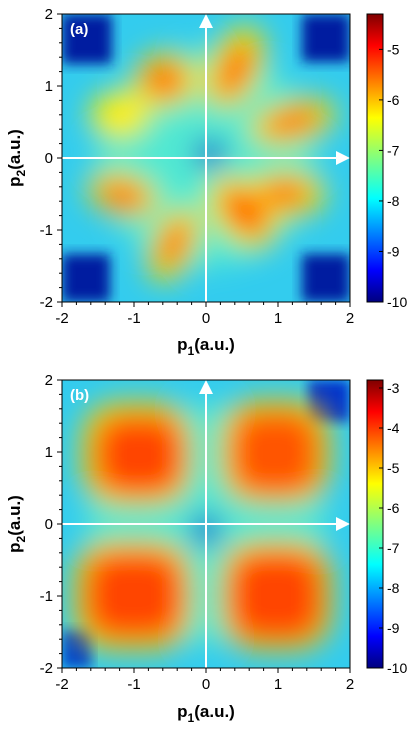  Describe the element at coordinates (206, 346) in the screenshot. I see `x-axis-label-a: p1(a.u.)` at that location.